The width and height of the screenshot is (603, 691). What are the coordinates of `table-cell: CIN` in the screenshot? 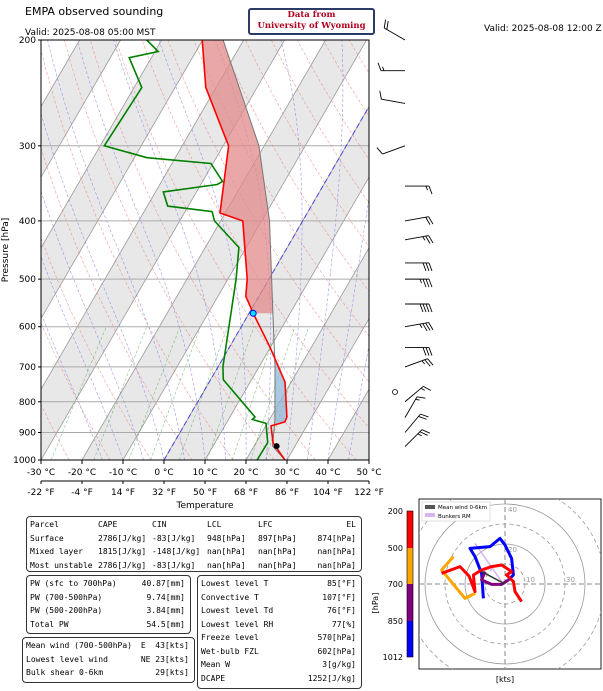 It's located at (159, 524).